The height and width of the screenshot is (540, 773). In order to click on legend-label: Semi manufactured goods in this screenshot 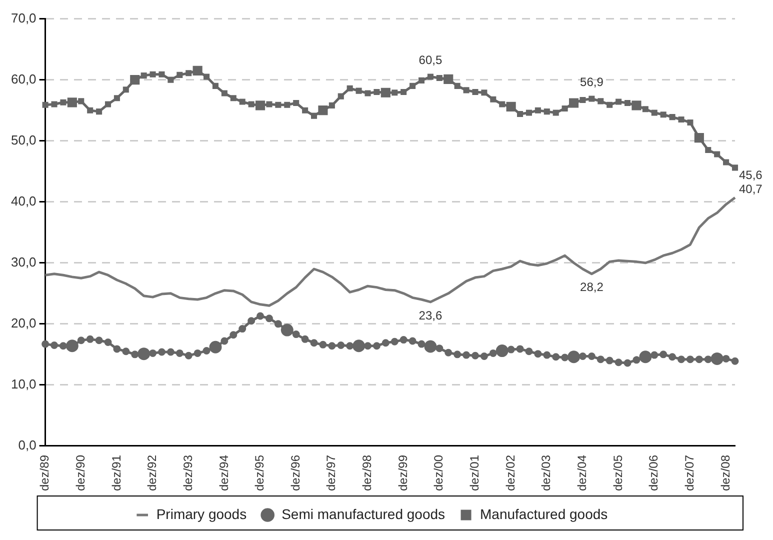, I will do `click(364, 514)`.